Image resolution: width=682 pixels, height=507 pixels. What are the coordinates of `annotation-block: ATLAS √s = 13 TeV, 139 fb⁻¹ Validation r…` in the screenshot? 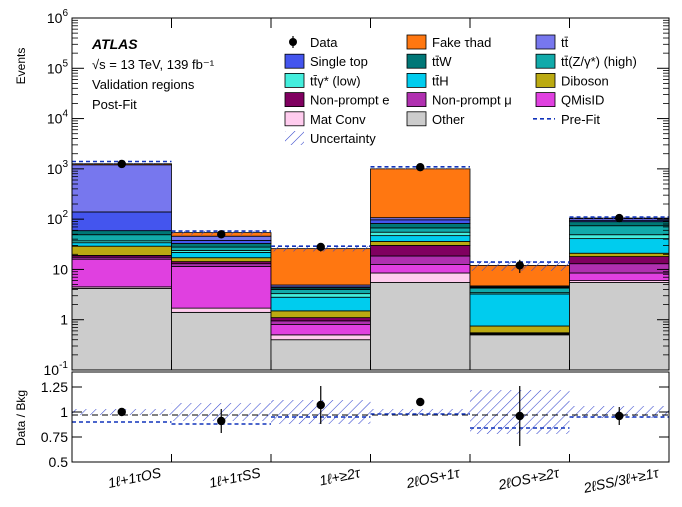 It's located at (153, 74).